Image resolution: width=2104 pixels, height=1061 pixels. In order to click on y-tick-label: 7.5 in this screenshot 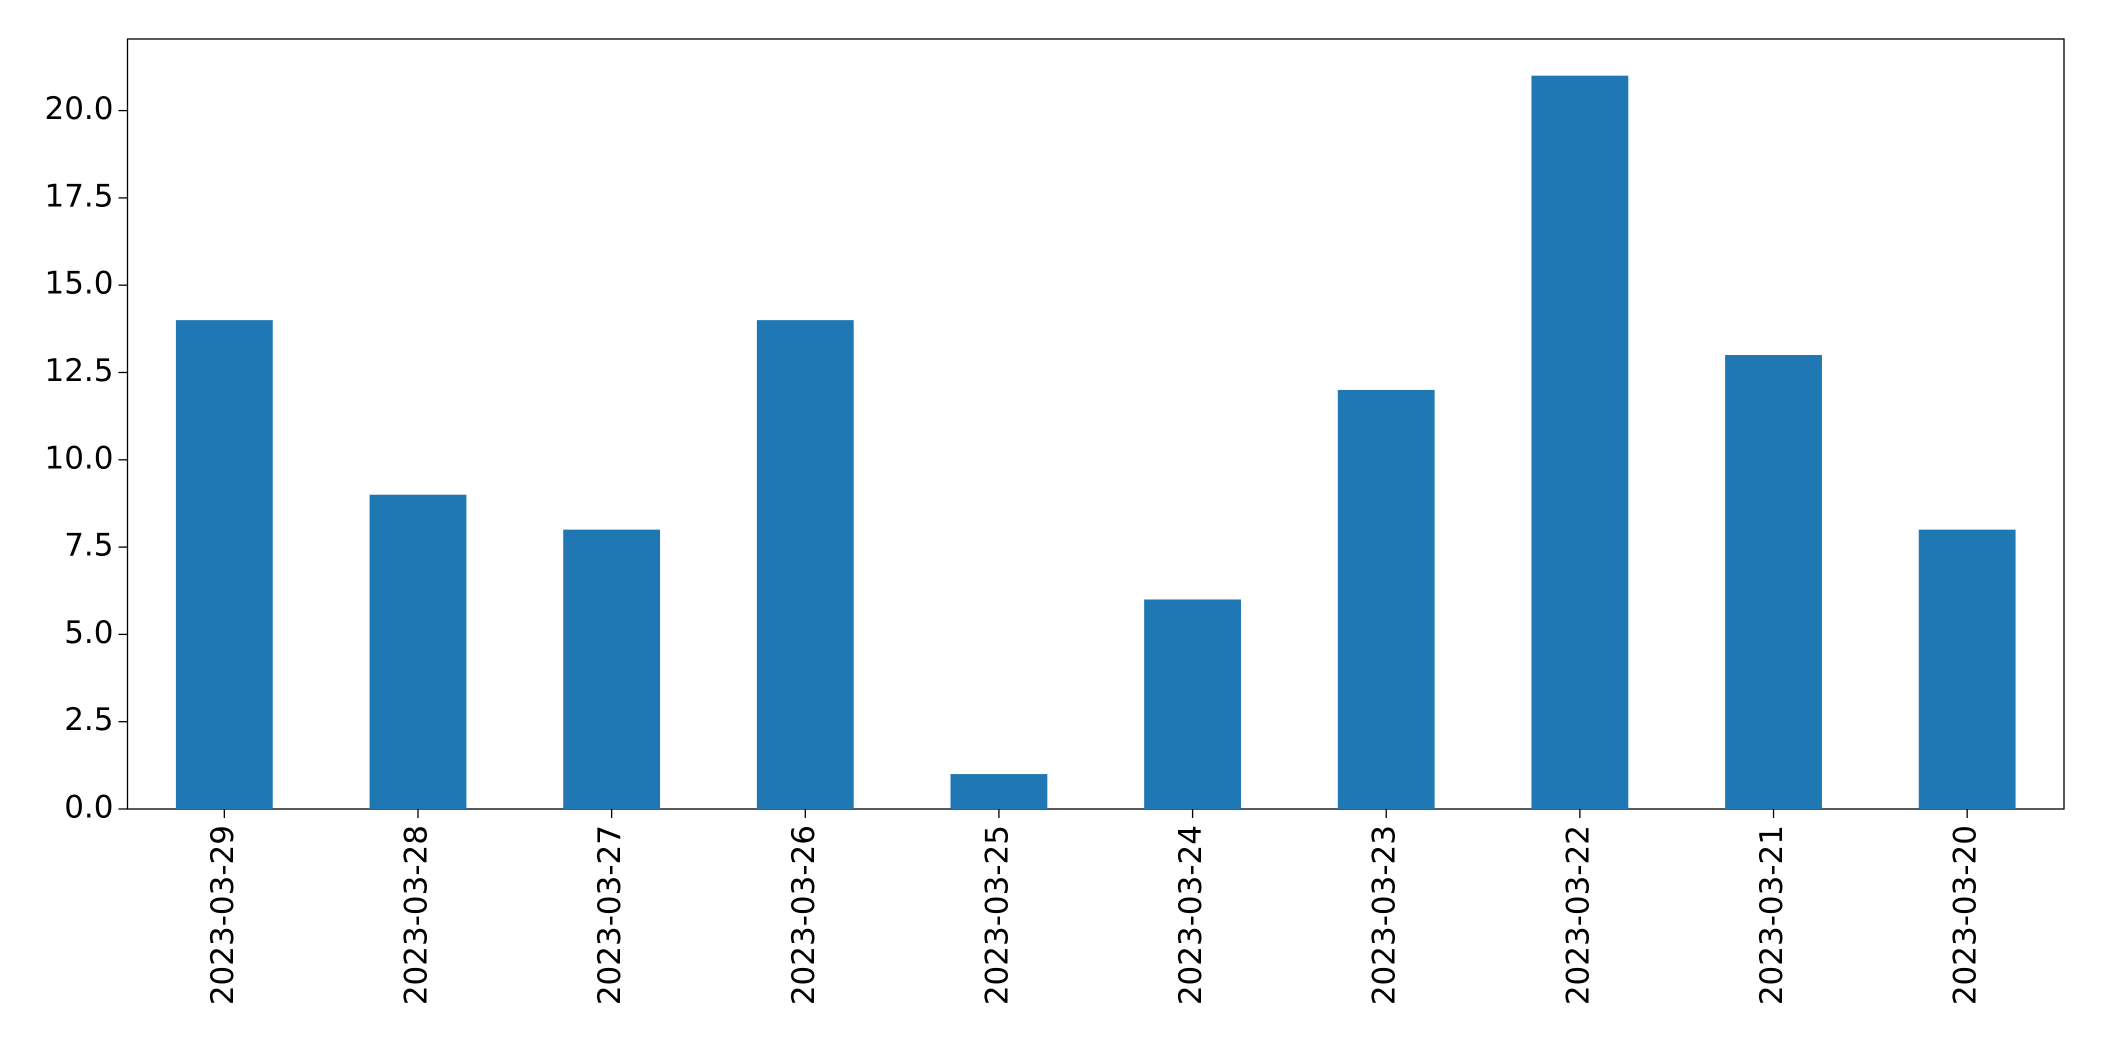, I will do `click(88, 546)`.